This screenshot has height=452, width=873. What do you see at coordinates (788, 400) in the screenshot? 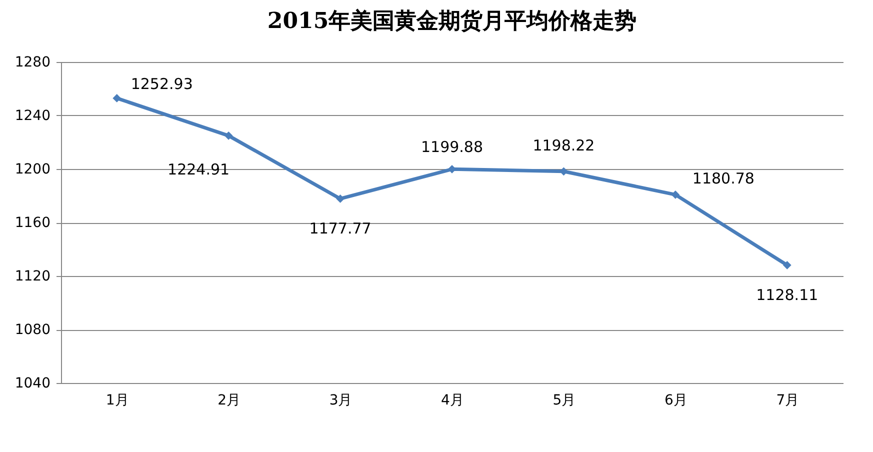
I see `x-tick-label: 7月` at bounding box center [788, 400].